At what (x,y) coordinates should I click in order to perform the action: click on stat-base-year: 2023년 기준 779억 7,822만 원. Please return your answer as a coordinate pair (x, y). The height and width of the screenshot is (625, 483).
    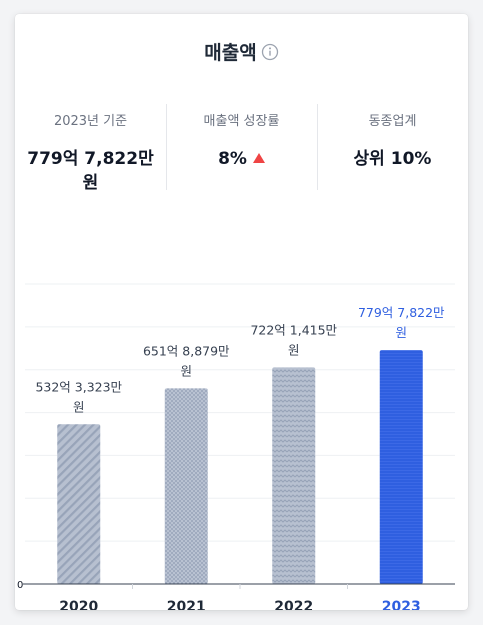
    Looking at the image, I should click on (90, 149).